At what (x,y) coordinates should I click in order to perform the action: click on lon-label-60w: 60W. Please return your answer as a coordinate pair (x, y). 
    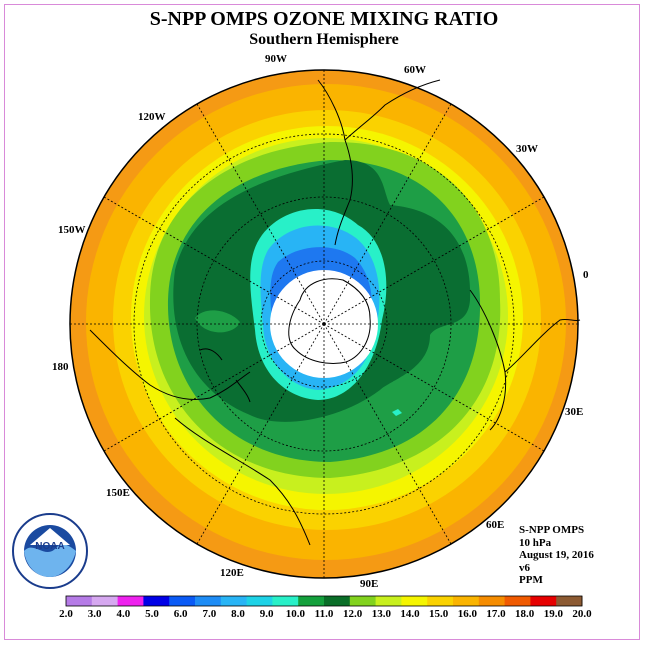
    Looking at the image, I should click on (415, 70).